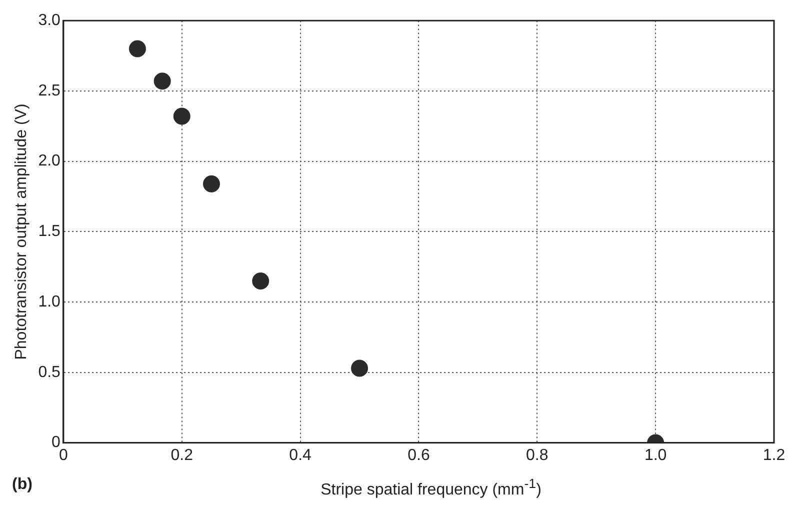 This screenshot has height=525, width=802. Describe the element at coordinates (21, 232) in the screenshot. I see `y-axis-title: Phototransistor output amplitude (V)` at that location.